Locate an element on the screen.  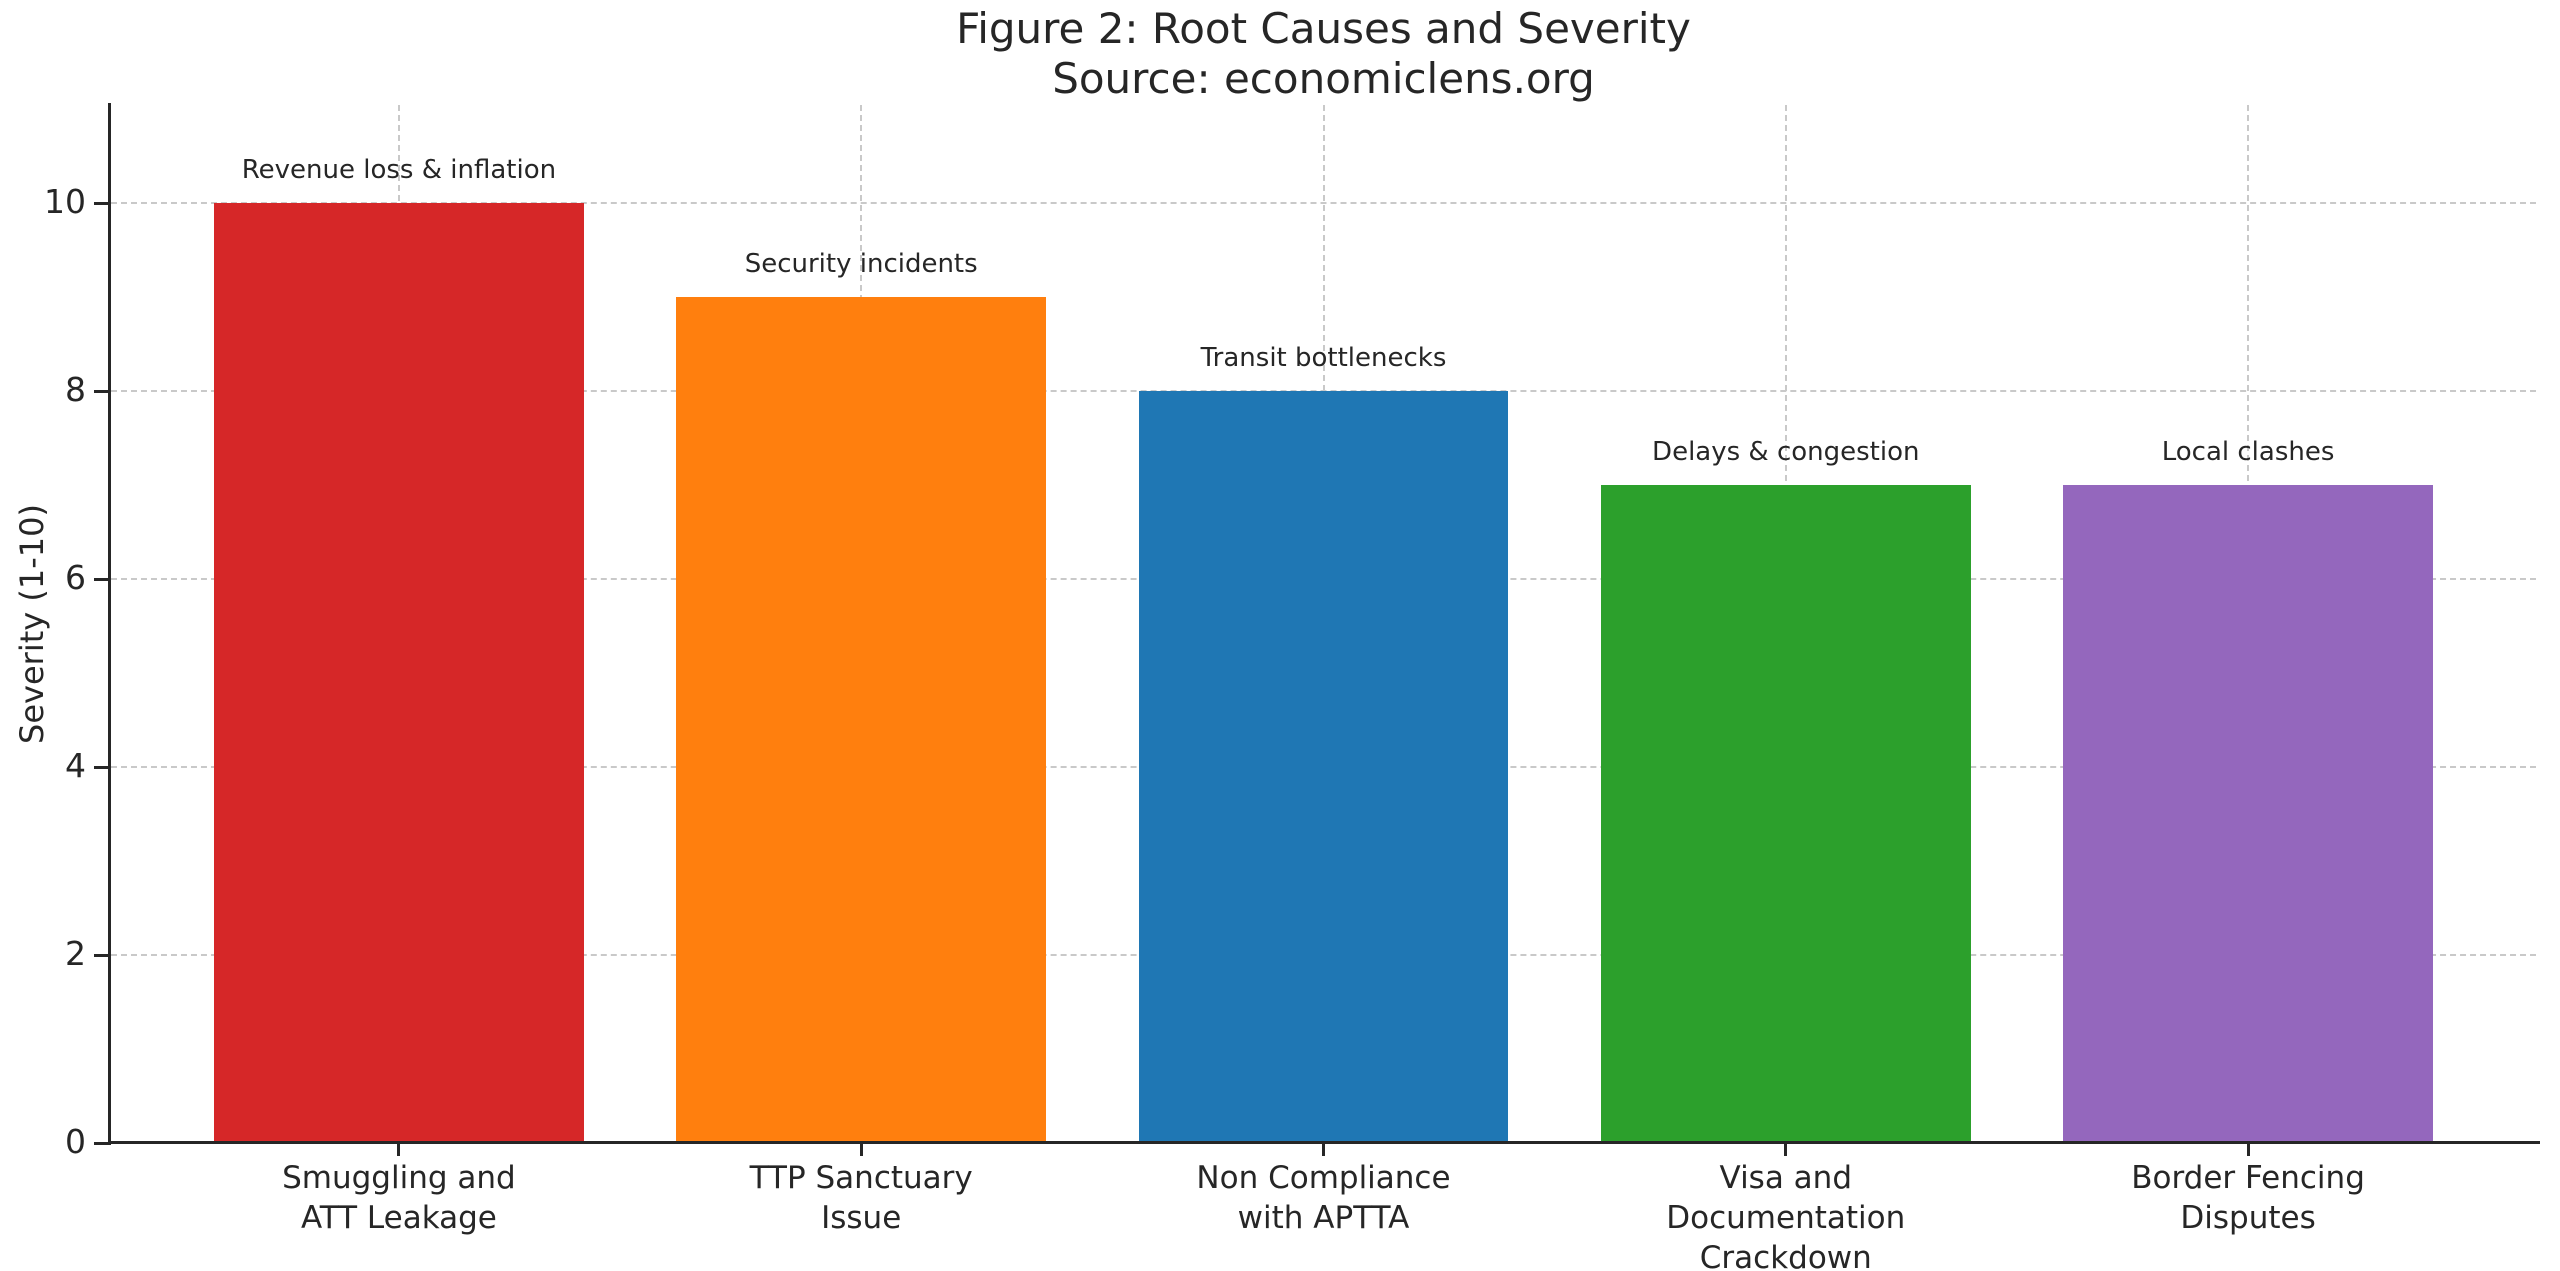
y-tick-label: 6 is located at coordinates (75, 577).